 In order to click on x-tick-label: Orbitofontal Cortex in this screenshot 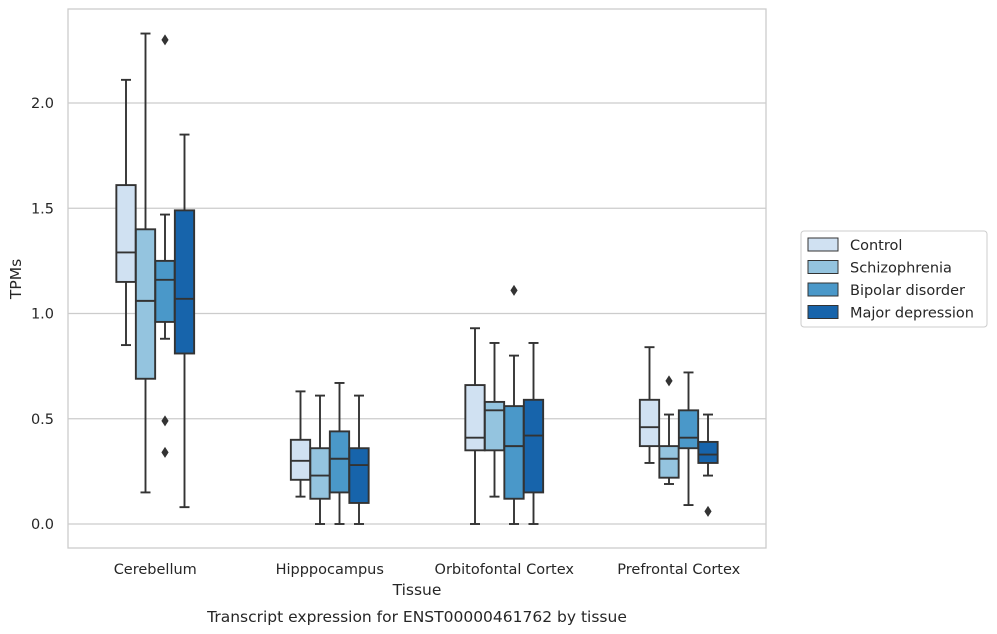, I will do `click(505, 570)`.